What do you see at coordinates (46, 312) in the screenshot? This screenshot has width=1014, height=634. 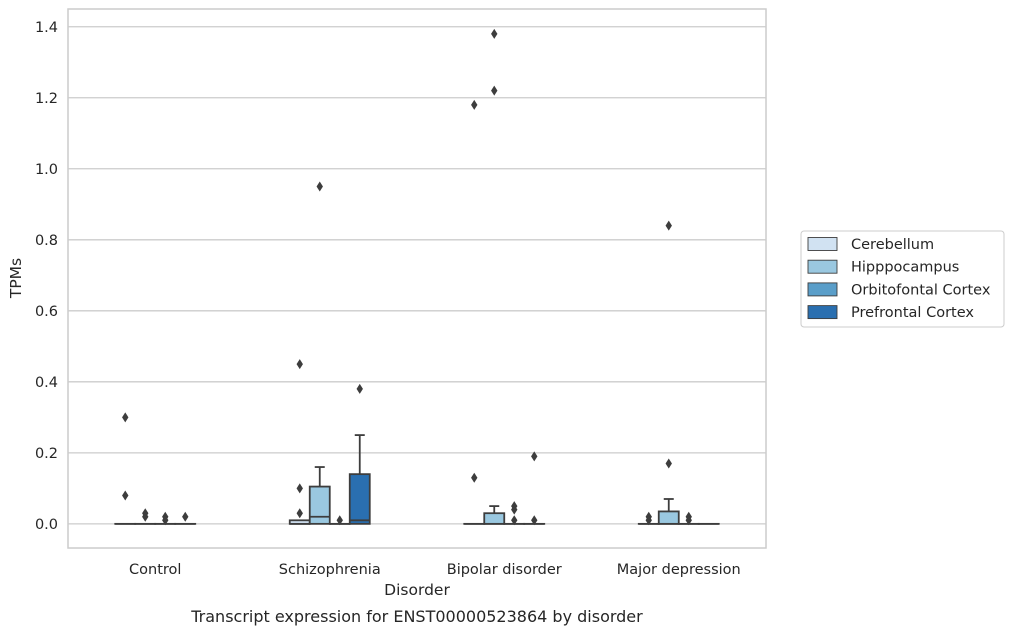 I see `y-tick-label: 0.6` at bounding box center [46, 312].